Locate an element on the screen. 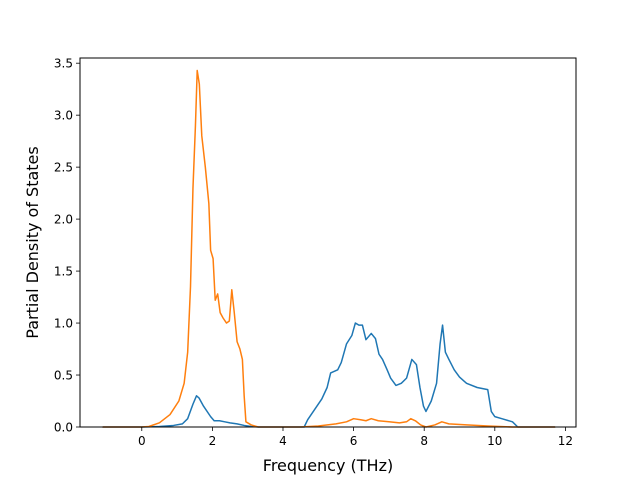 This screenshot has height=480, width=640. y-tick-label: 1.0 is located at coordinates (63, 324).